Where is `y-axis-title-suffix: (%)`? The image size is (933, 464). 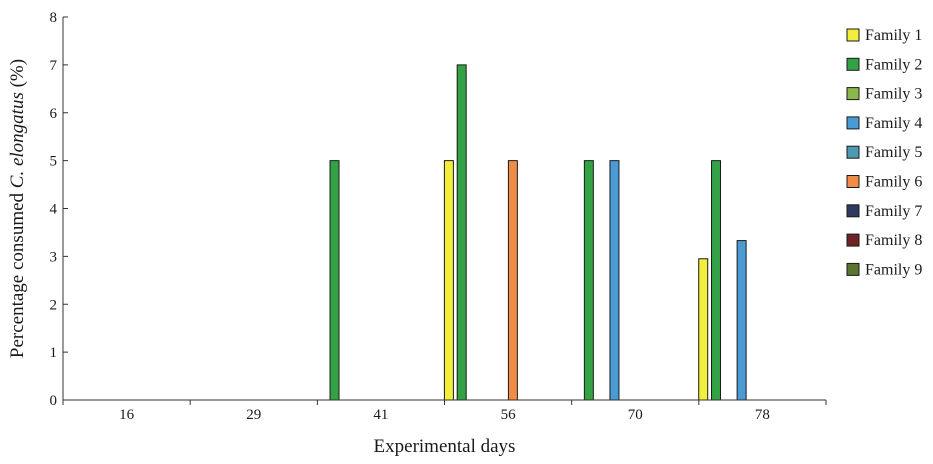 y-axis-title-suffix: (%) is located at coordinates (17, 75).